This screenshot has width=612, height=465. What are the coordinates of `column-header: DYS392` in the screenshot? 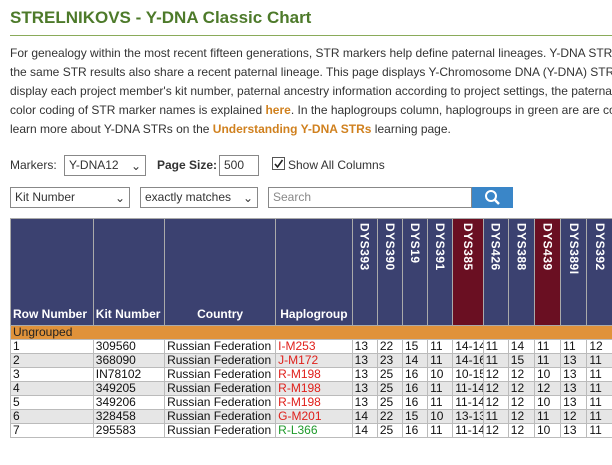 It's located at (599, 272).